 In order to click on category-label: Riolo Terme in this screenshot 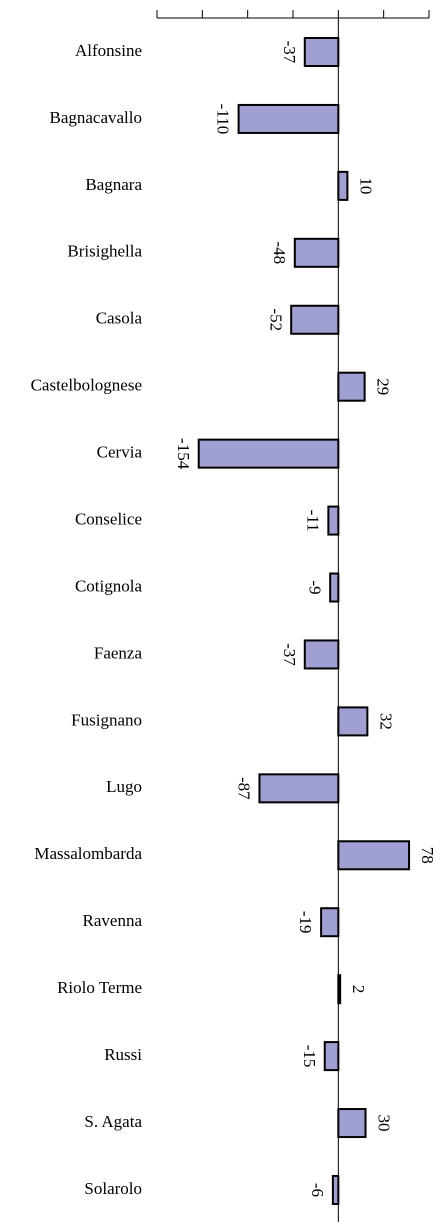, I will do `click(99, 987)`.